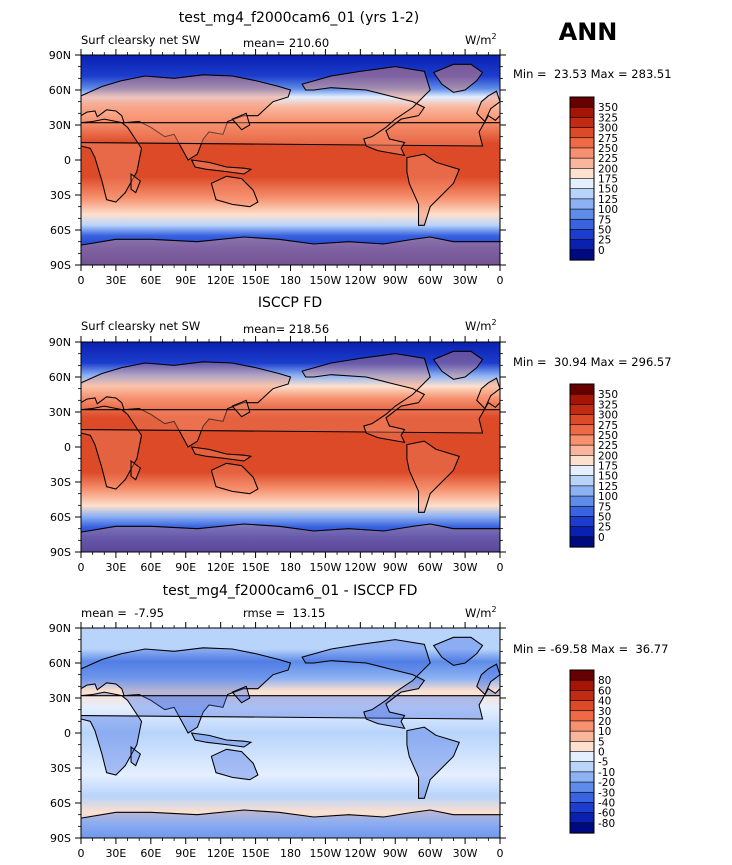 This screenshot has height=865, width=732. I want to click on colorbar-label: 250, so click(608, 149).